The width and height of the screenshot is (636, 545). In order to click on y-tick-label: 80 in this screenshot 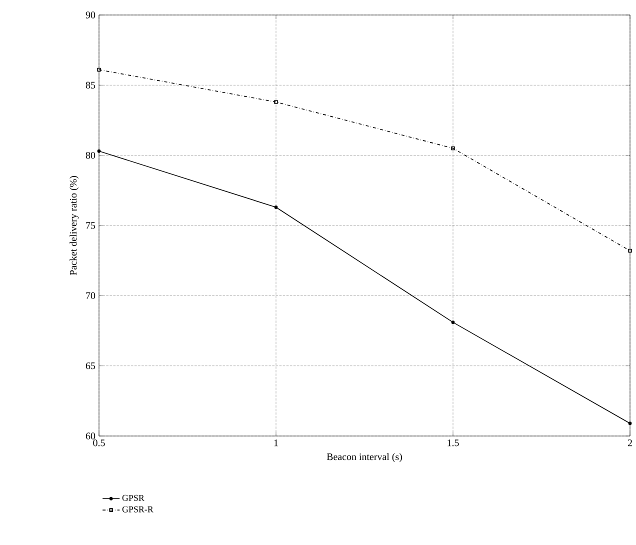, I will do `click(91, 155)`.